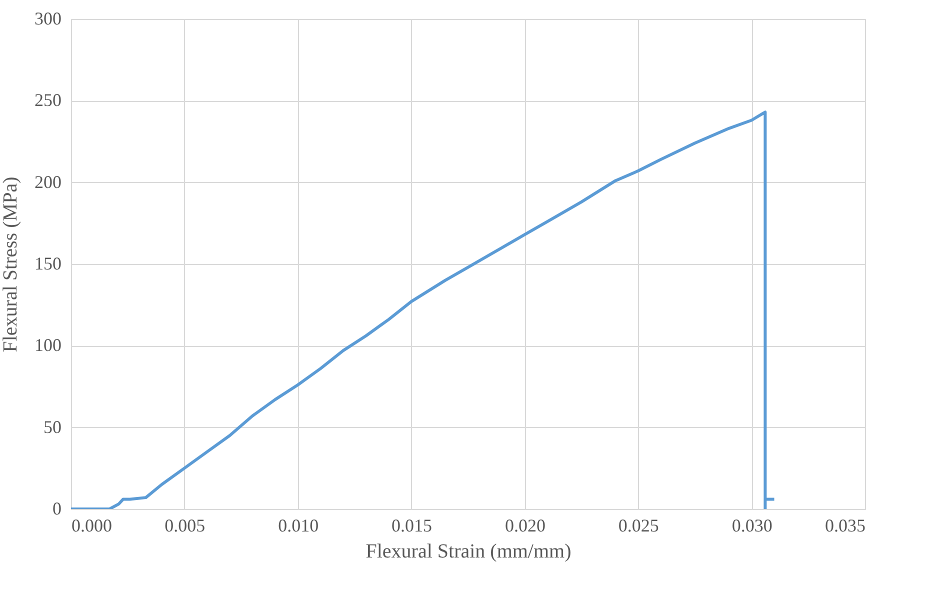 Image resolution: width=925 pixels, height=599 pixels. What do you see at coordinates (57, 508) in the screenshot?
I see `y-tick-label: 0` at bounding box center [57, 508].